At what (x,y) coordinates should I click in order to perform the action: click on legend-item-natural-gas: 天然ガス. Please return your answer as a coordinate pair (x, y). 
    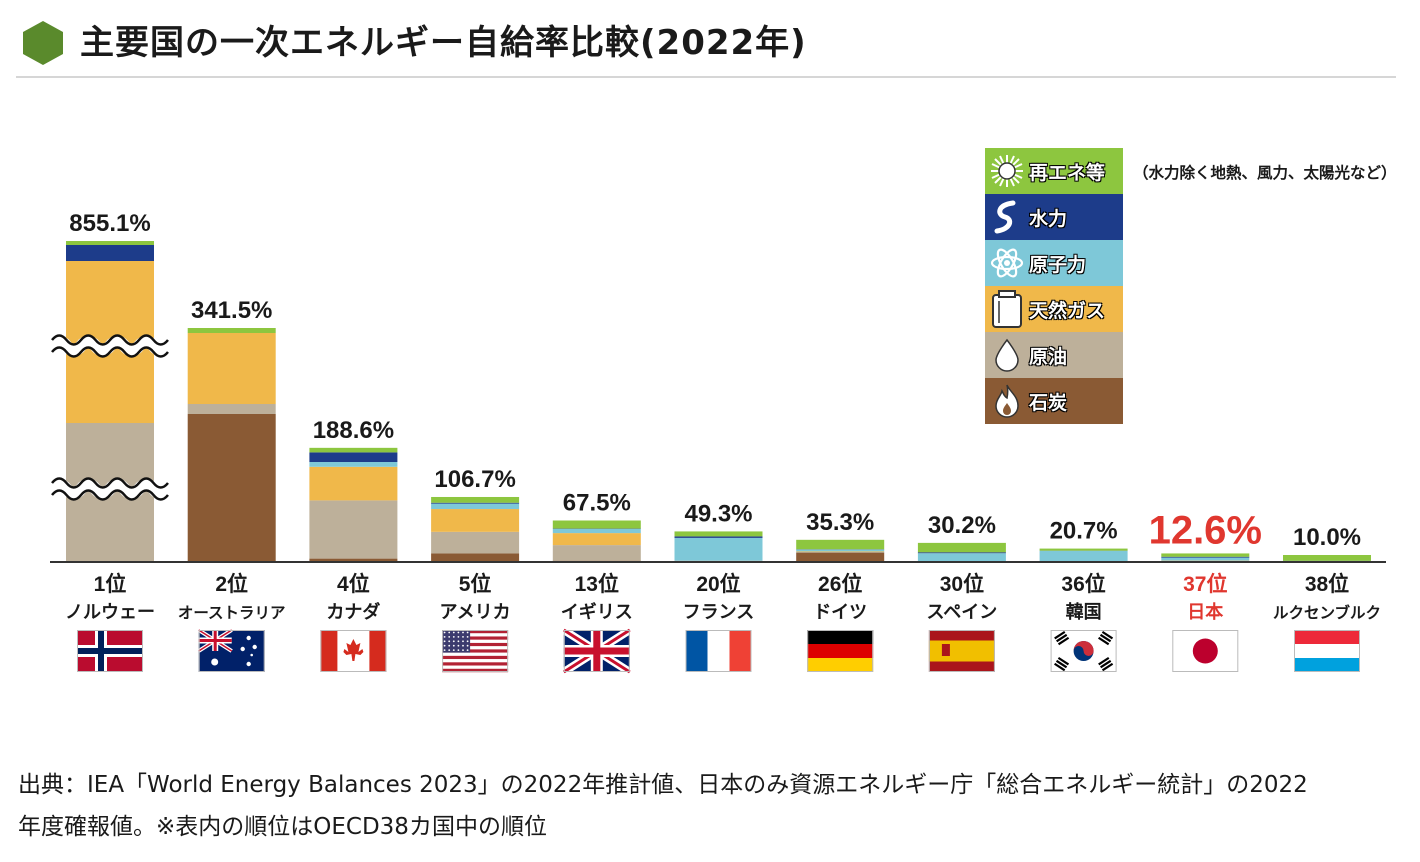
    Looking at the image, I should click on (1054, 309).